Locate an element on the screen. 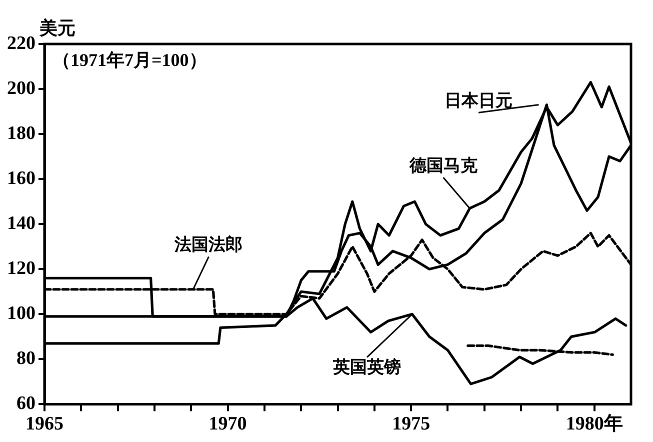 The height and width of the screenshot is (442, 653). x-tick-label: 1980年 is located at coordinates (594, 424).